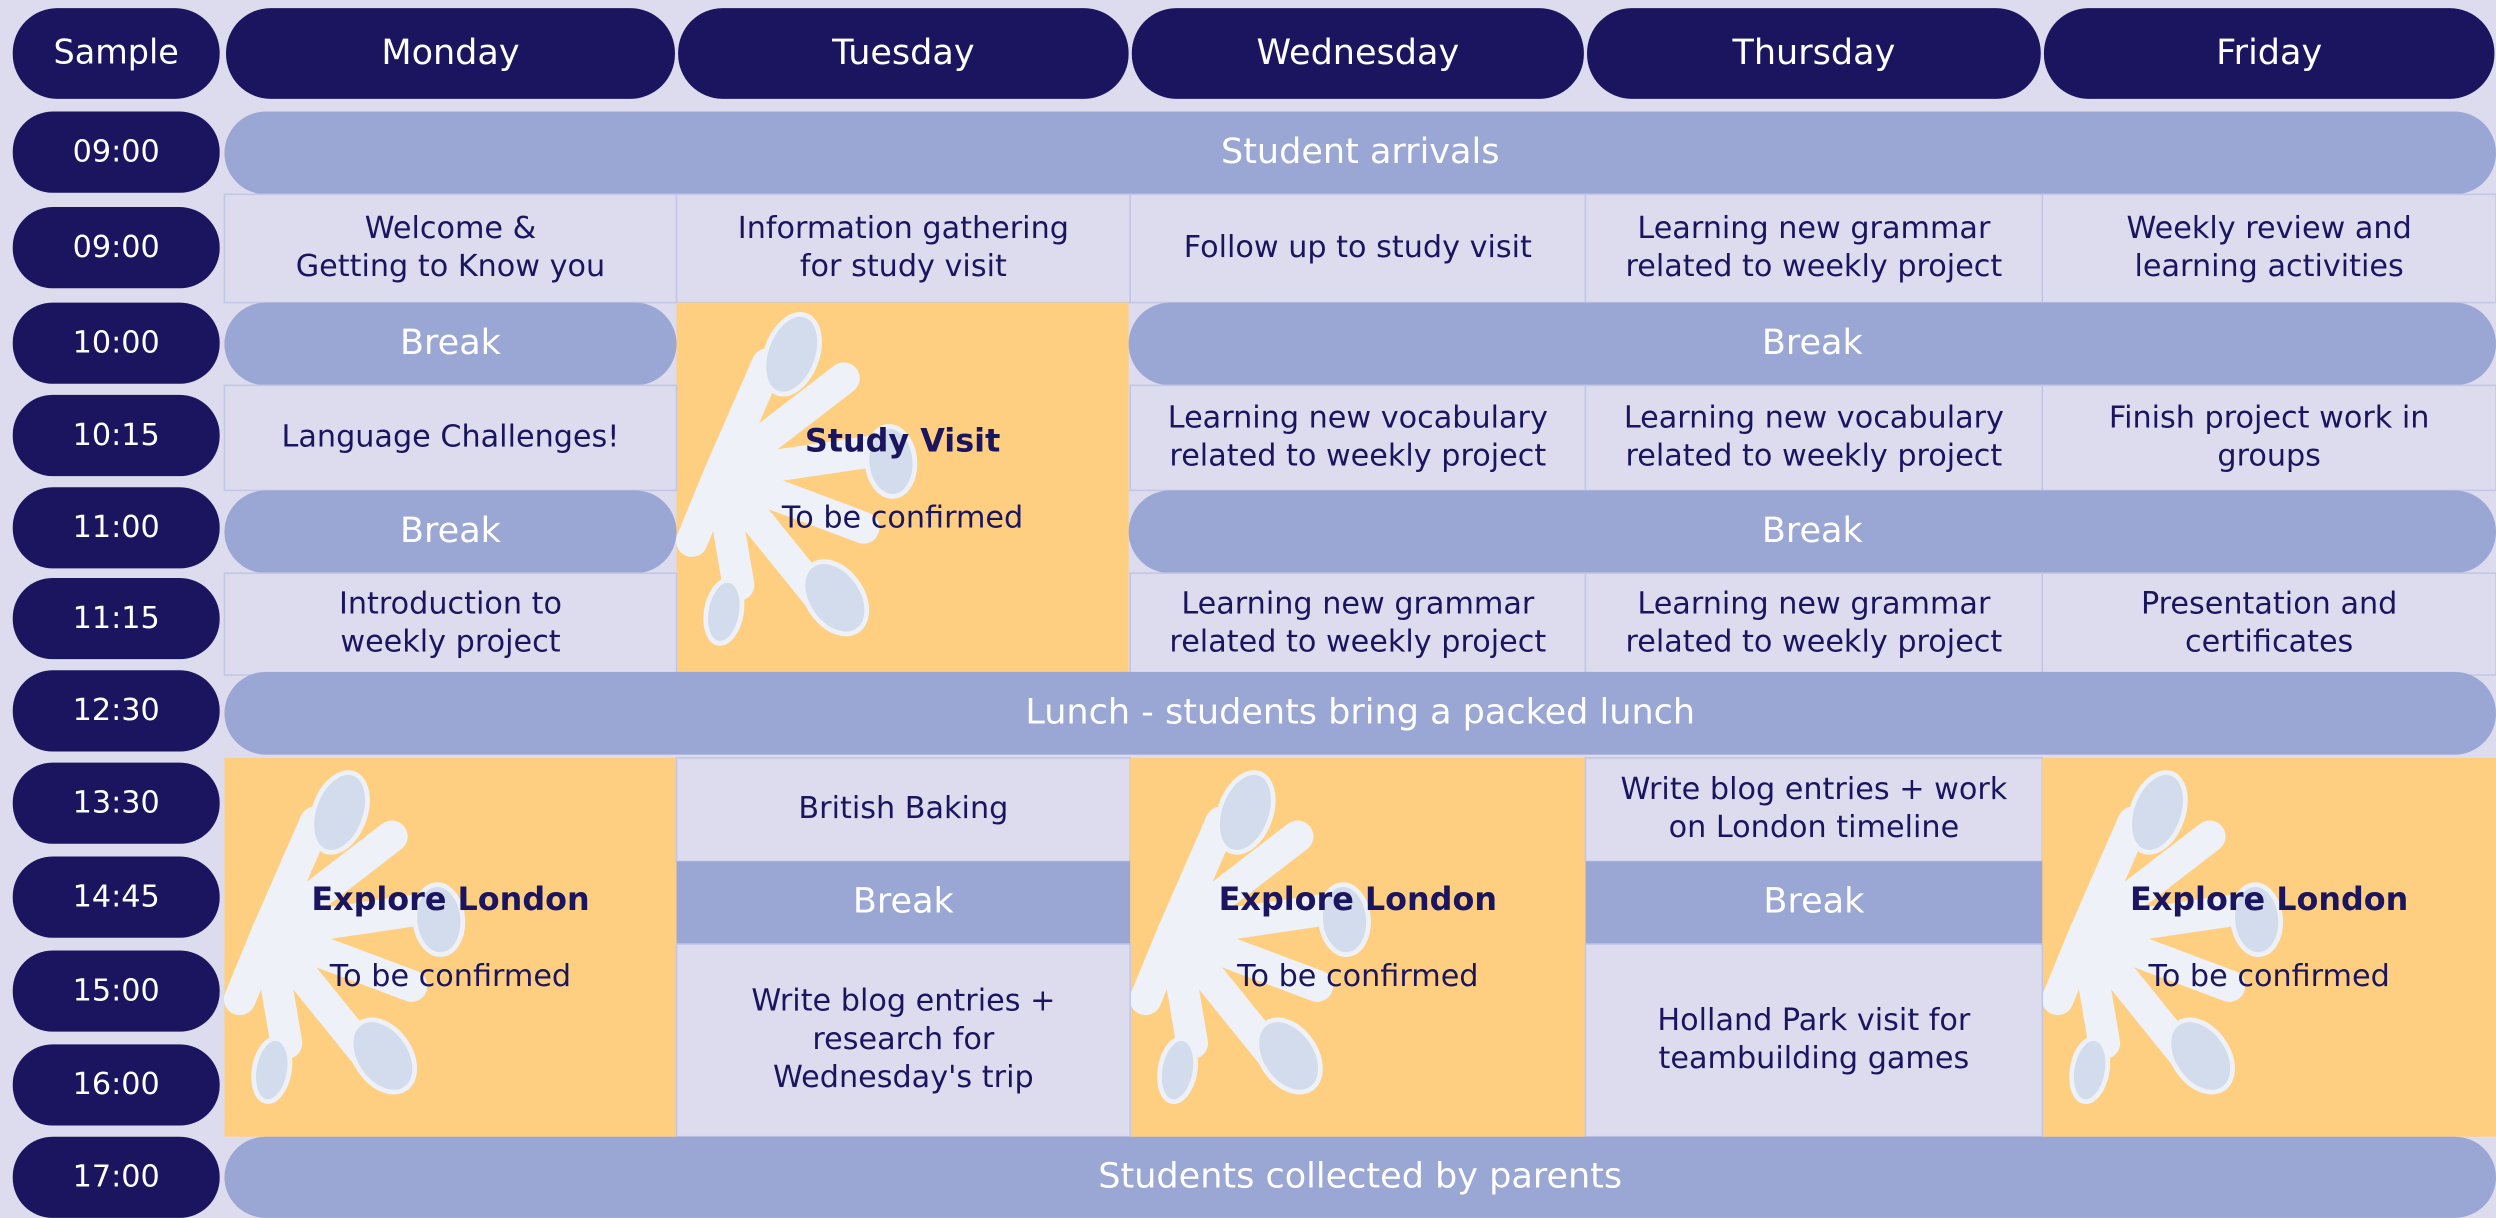 The height and width of the screenshot is (1218, 2496). Describe the element at coordinates (903, 228) in the screenshot. I see `cell-text: Information gathering` at that location.